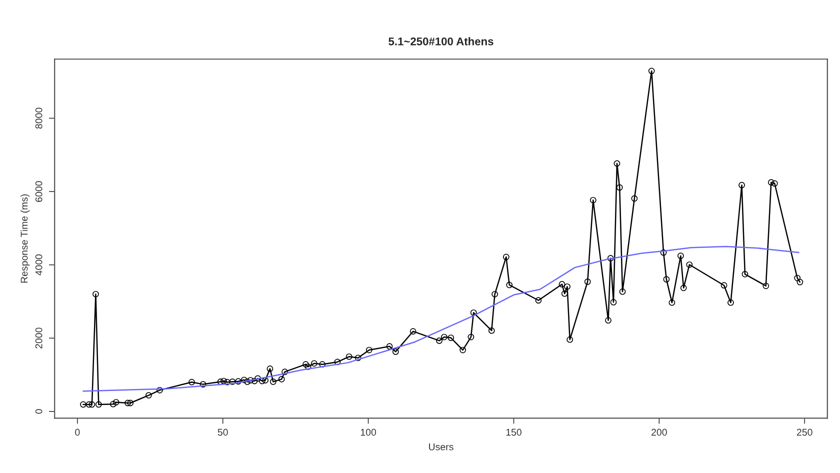 The width and height of the screenshot is (840, 473). Describe the element at coordinates (441, 447) in the screenshot. I see `x-axis-title: Users` at that location.